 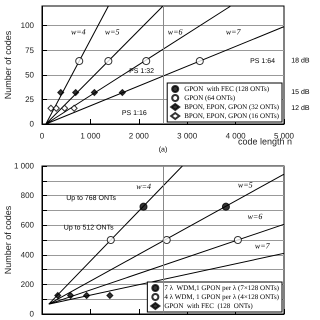 What do you see at coordinates (24, 166) in the screenshot?
I see `y-tick-label: 1 000` at bounding box center [24, 166].